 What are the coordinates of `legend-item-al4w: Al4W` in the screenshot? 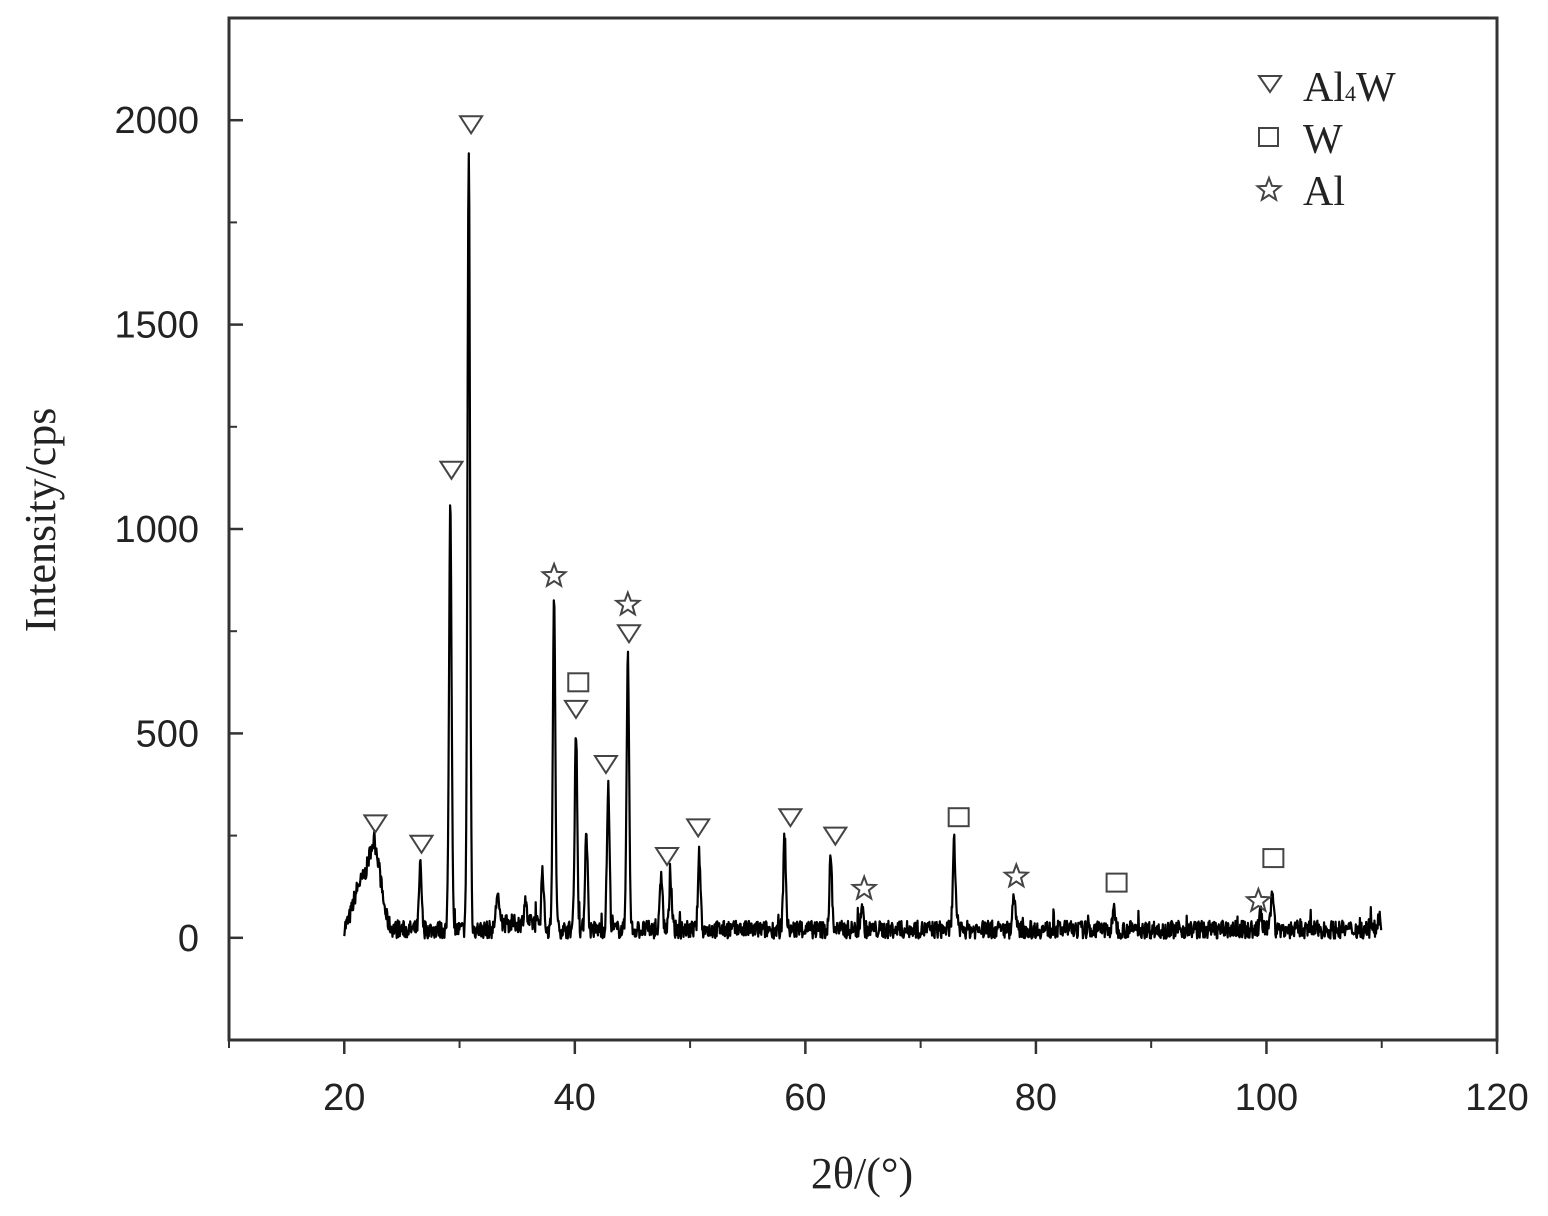 It's located at (1326, 88).